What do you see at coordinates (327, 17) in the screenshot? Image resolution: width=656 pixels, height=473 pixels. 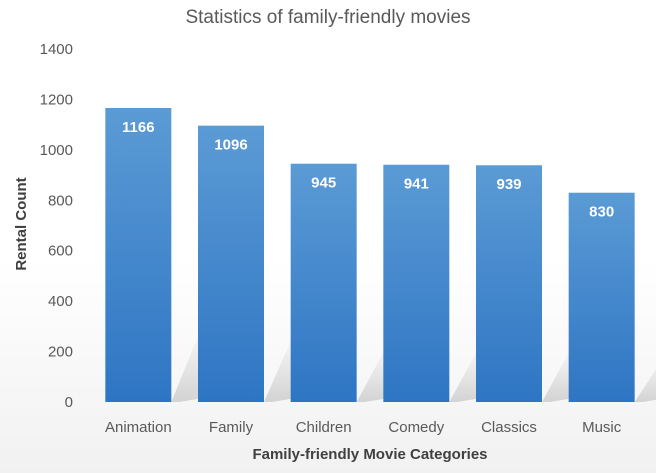 I see `chart-title: Statistics of family-friendly movies` at bounding box center [327, 17].